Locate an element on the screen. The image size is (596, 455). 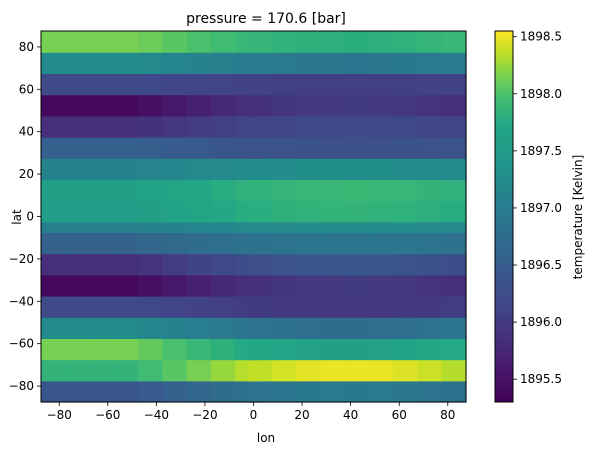
x-axis-ticks: −80 −60 −40 −20 0 20 40 60 80 is located at coordinates (251, 412).